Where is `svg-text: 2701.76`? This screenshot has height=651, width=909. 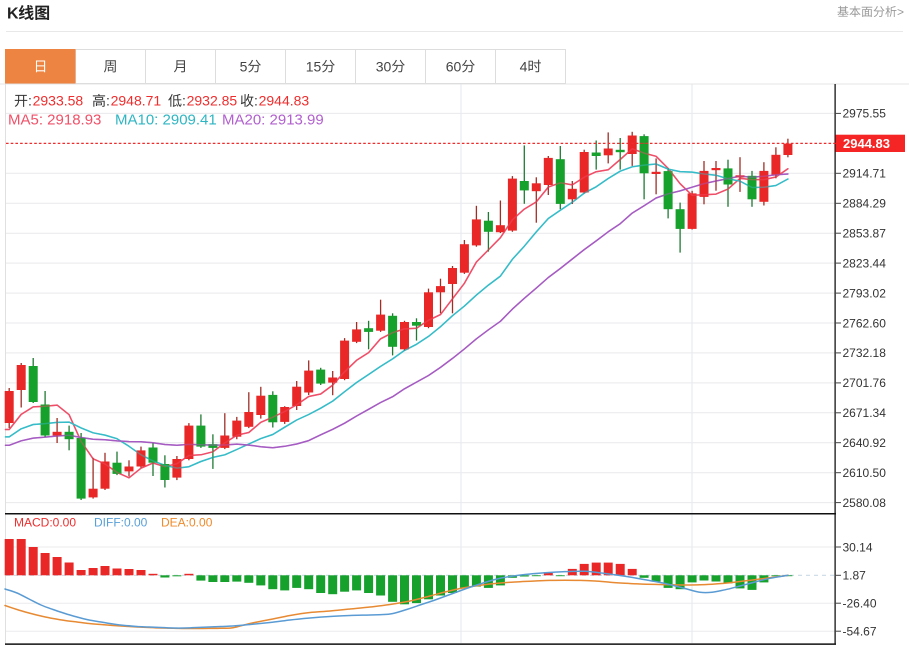
svg-text: 2701.76 is located at coordinates (865, 383).